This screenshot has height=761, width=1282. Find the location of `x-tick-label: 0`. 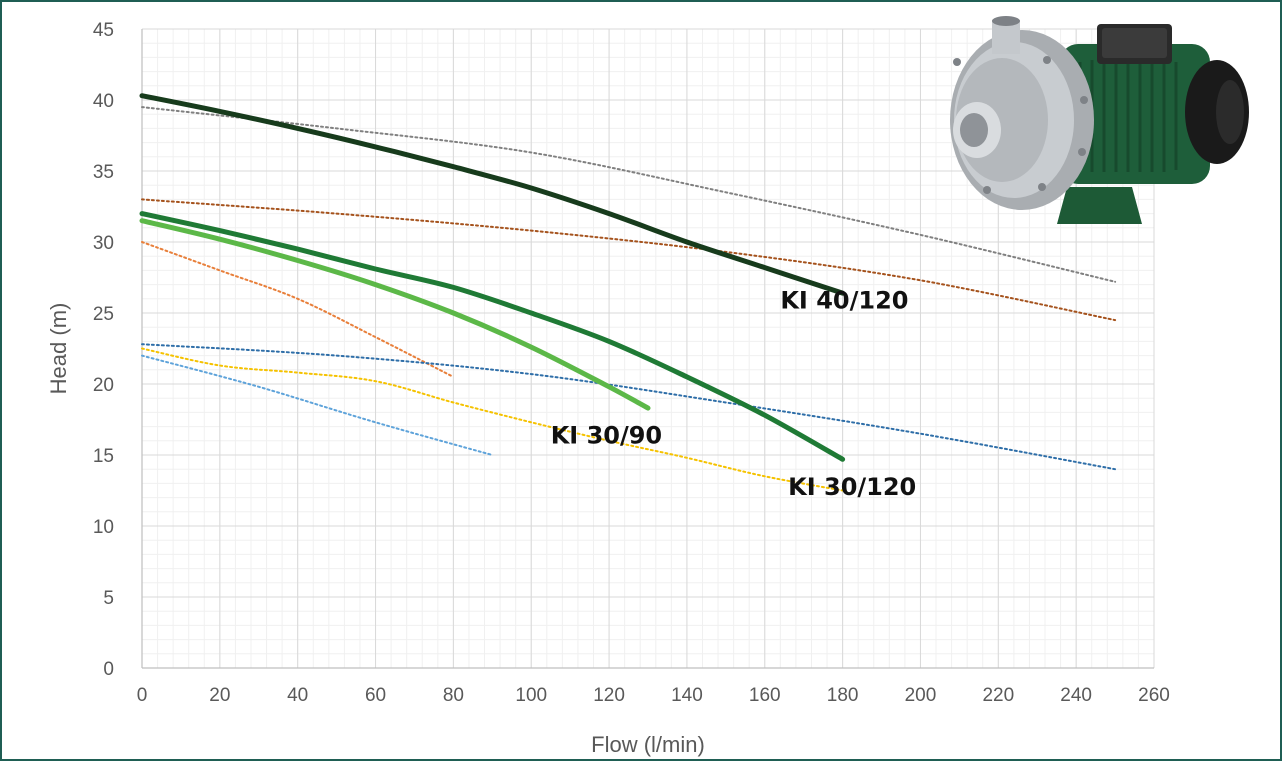

x-tick-label: 0 is located at coordinates (142, 695).